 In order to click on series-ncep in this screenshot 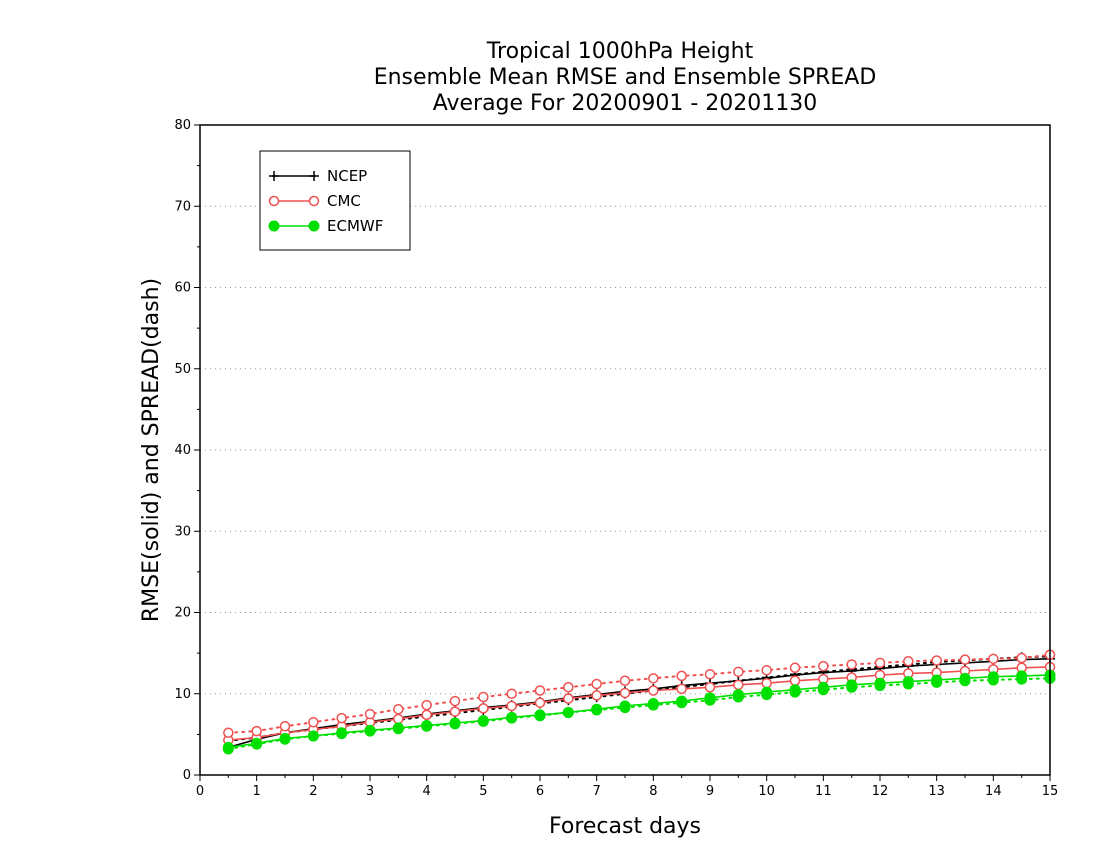, I will do `click(639, 702)`.